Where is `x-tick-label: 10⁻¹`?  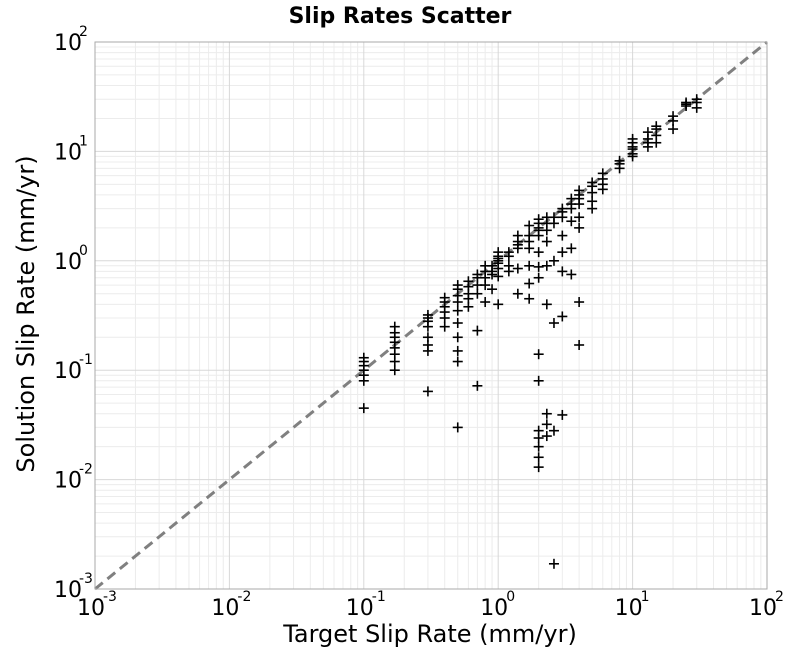
x-tick-label: 10⁻¹ is located at coordinates (366, 605).